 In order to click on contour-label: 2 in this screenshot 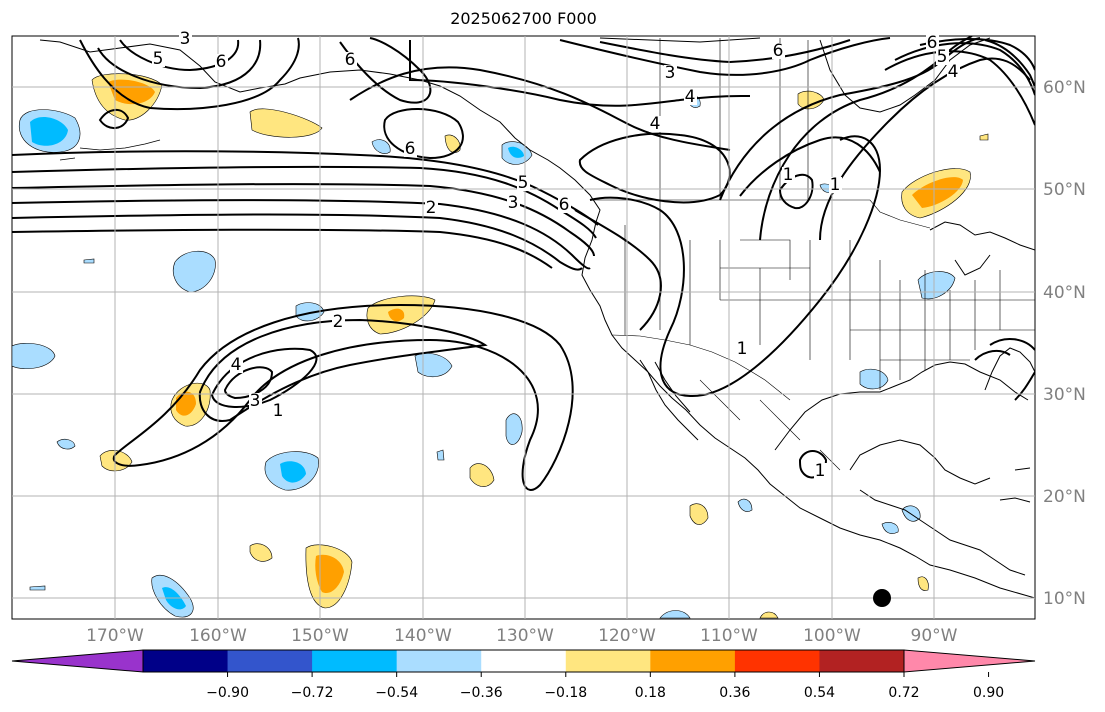, I will do `click(431, 208)`.